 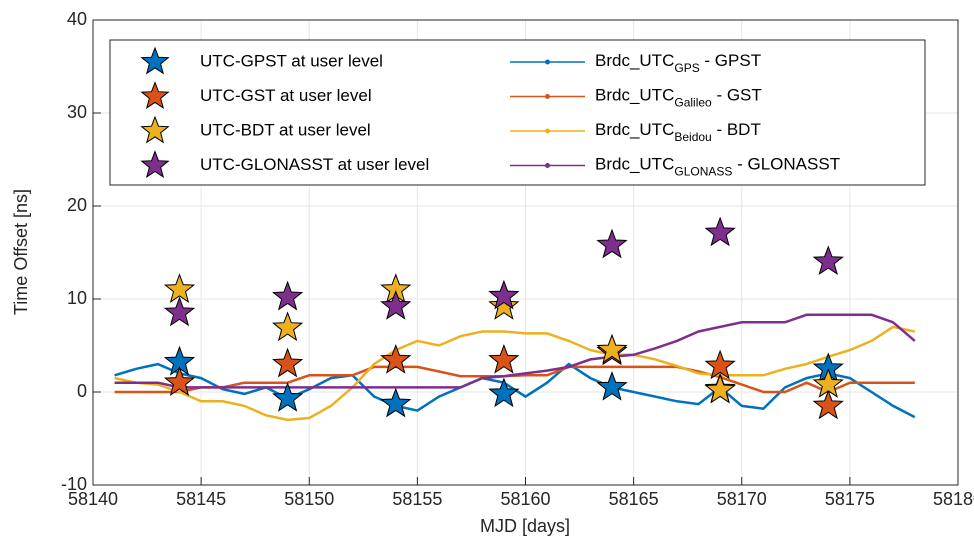 What do you see at coordinates (82, 391) in the screenshot?
I see `y-tick-label: 0` at bounding box center [82, 391].